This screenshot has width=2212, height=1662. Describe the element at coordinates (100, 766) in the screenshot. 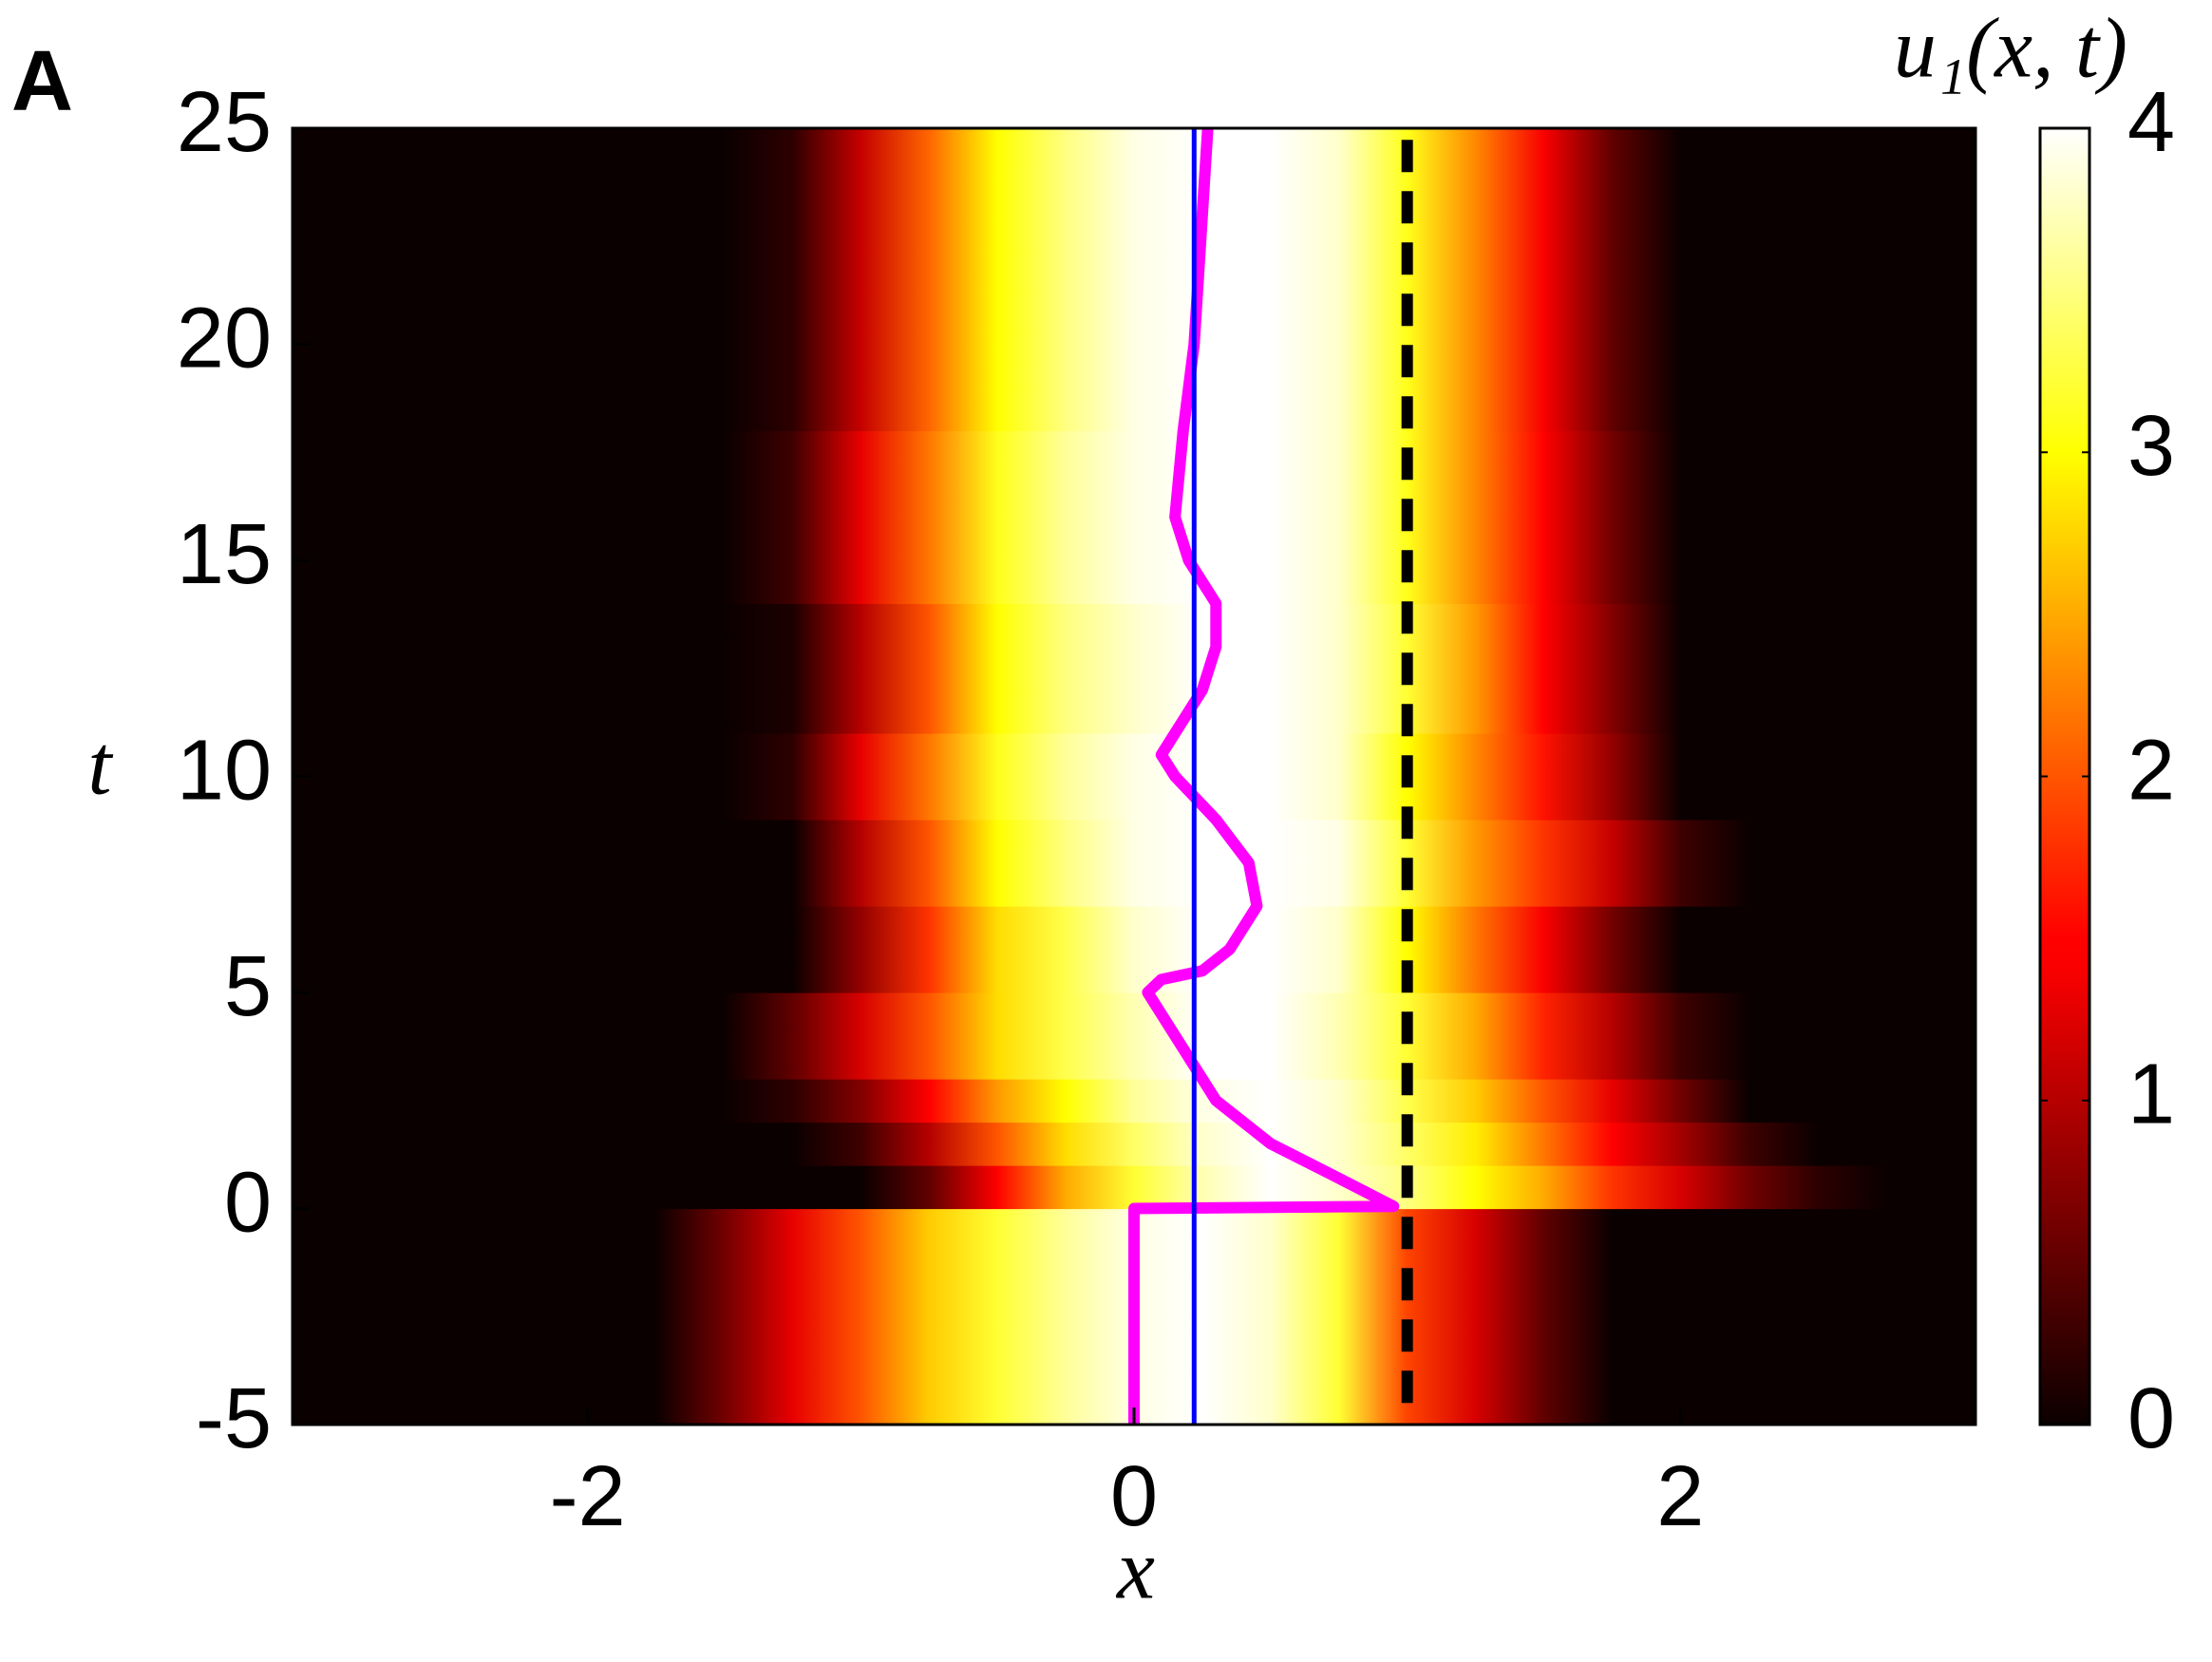

I see `y-axis-label: t` at that location.